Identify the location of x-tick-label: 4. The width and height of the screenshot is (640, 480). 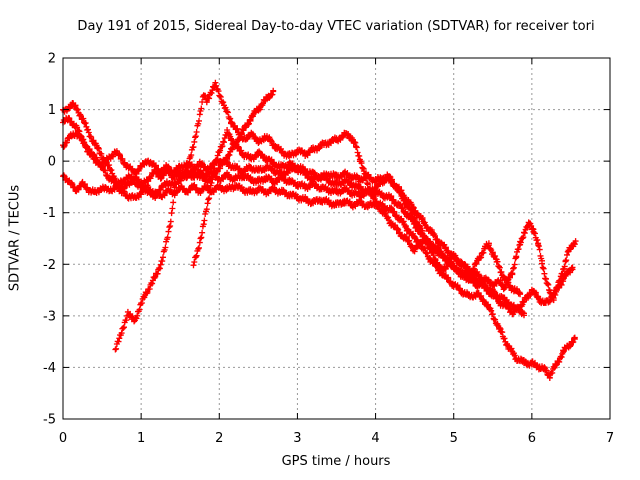
(375, 438).